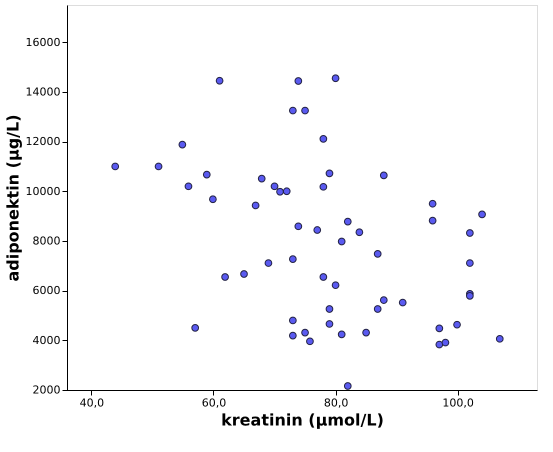  What do you see at coordinates (92, 403) in the screenshot?
I see `x-tick-label: 40,0` at bounding box center [92, 403].